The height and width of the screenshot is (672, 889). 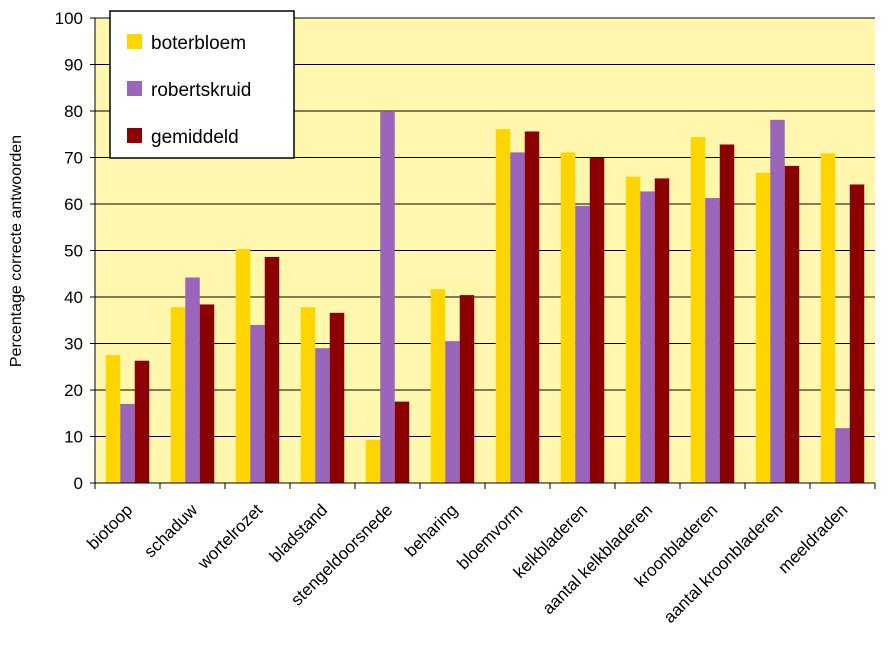 I want to click on y-tick-label: 30, so click(x=73, y=344).